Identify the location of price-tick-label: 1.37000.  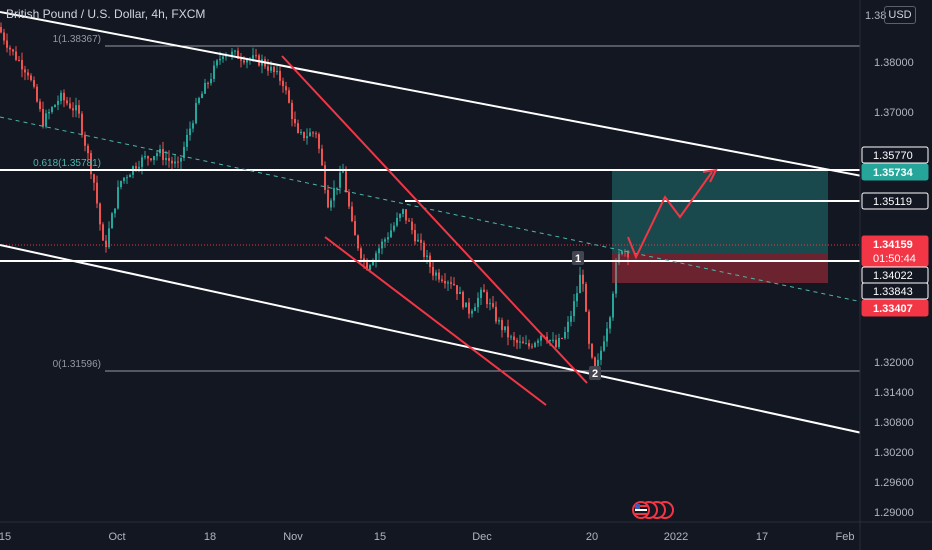
(894, 113).